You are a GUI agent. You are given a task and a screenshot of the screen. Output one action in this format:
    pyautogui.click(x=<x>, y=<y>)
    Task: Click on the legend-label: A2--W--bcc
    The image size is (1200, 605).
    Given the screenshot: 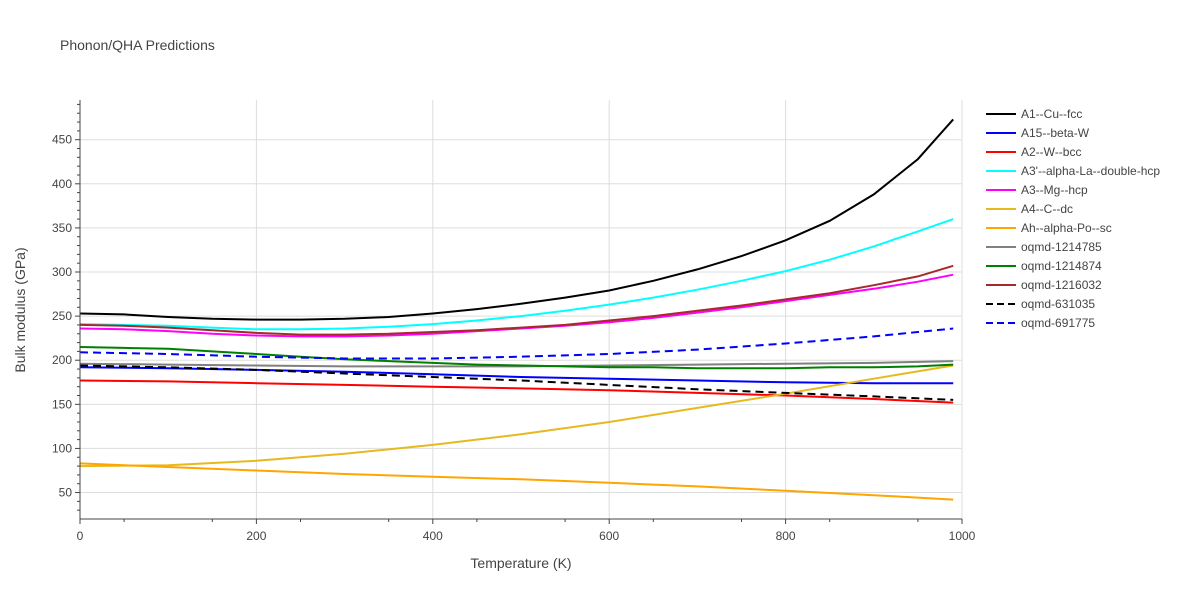 What is the action you would take?
    pyautogui.click(x=1051, y=152)
    